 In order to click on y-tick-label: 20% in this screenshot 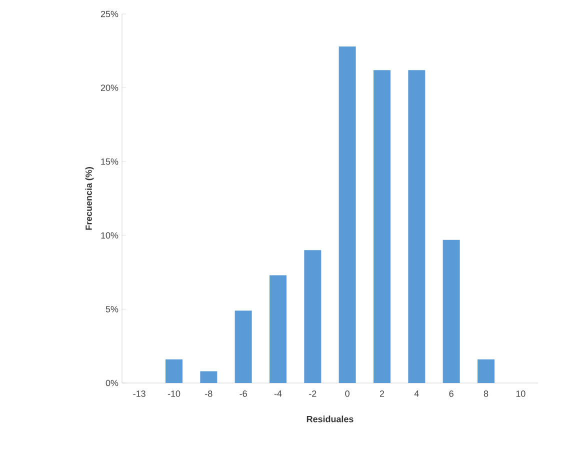, I will do `click(109, 87)`.